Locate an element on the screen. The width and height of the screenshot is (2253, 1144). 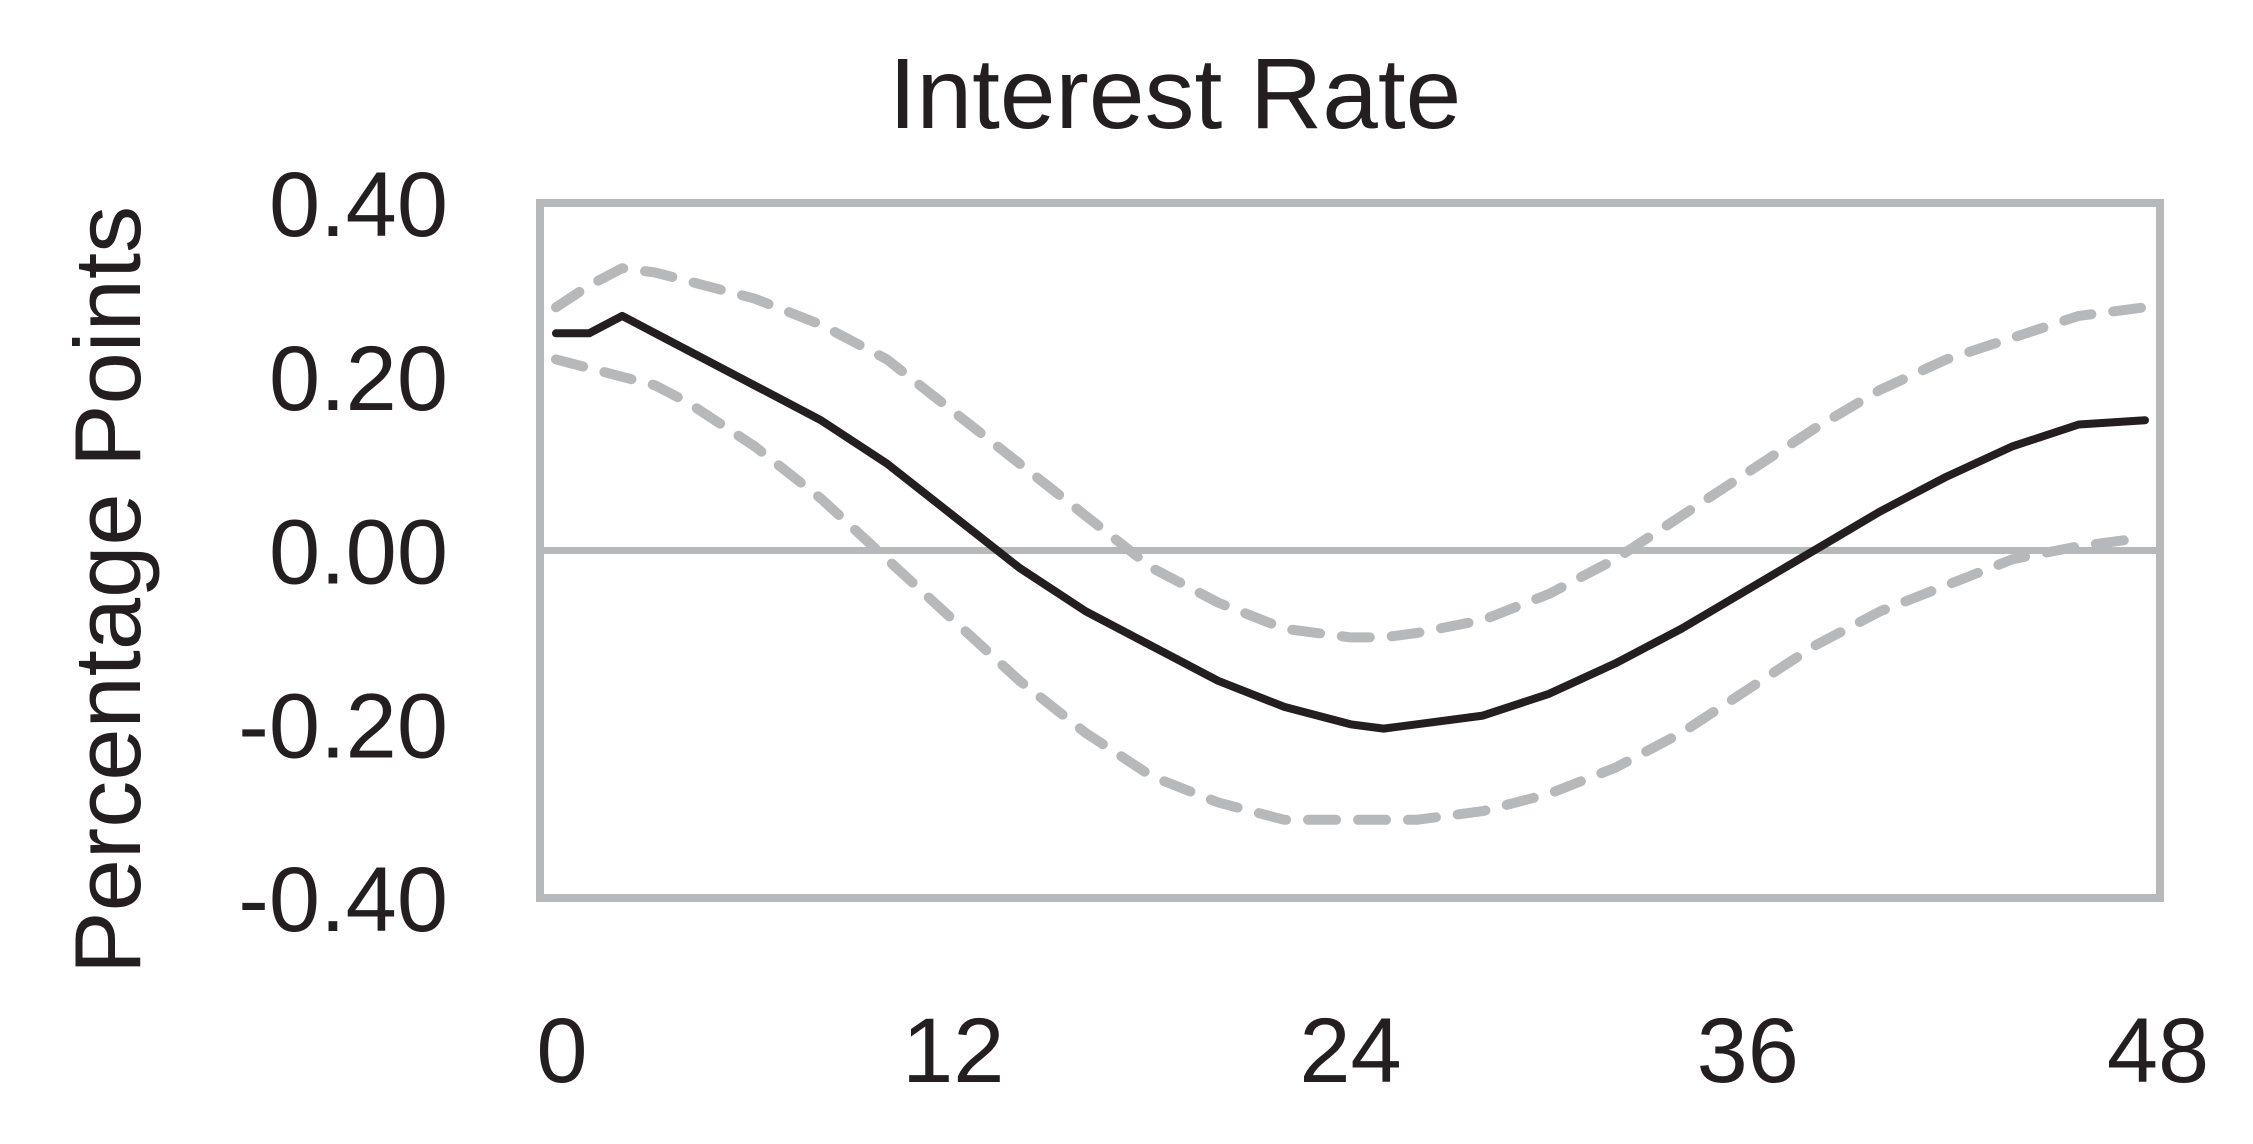
x-tick-labels: 0 12 24 36 48 is located at coordinates (1372, 1051).